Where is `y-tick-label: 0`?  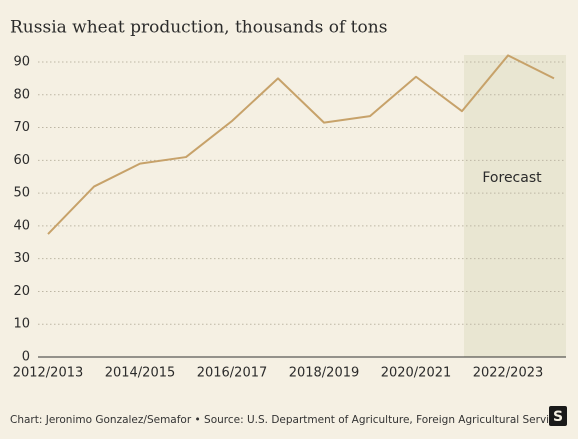 y-tick-label: 0 is located at coordinates (26, 357).